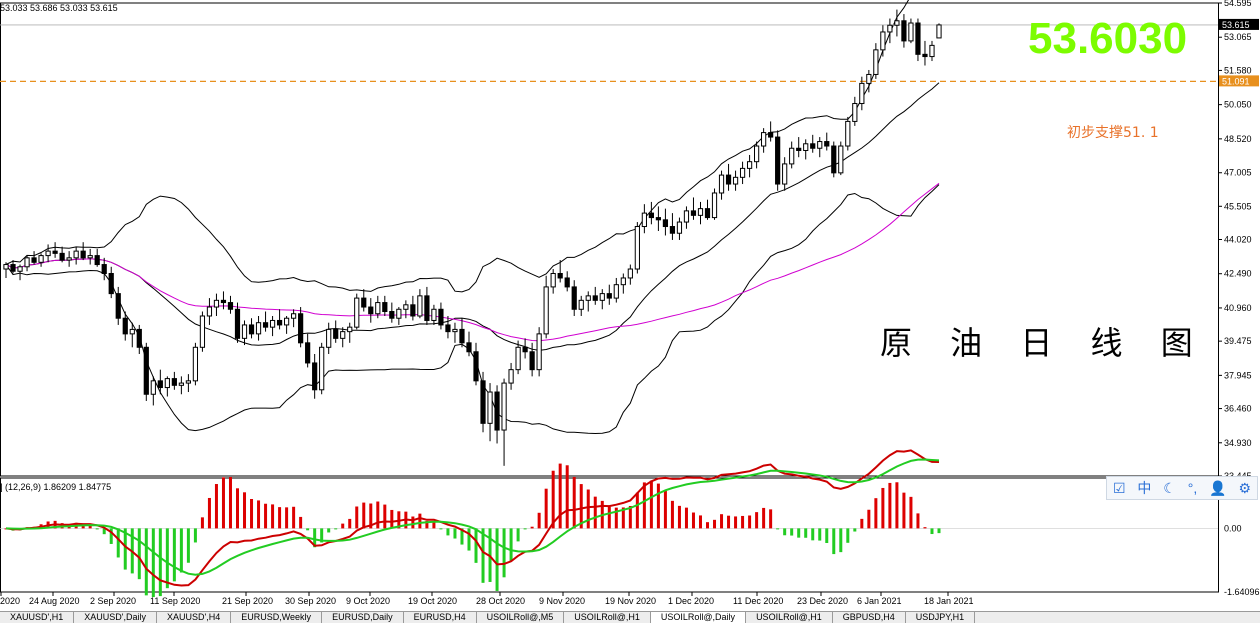  Describe the element at coordinates (1192, 488) in the screenshot. I see `punctuation-icon: °,` at that location.